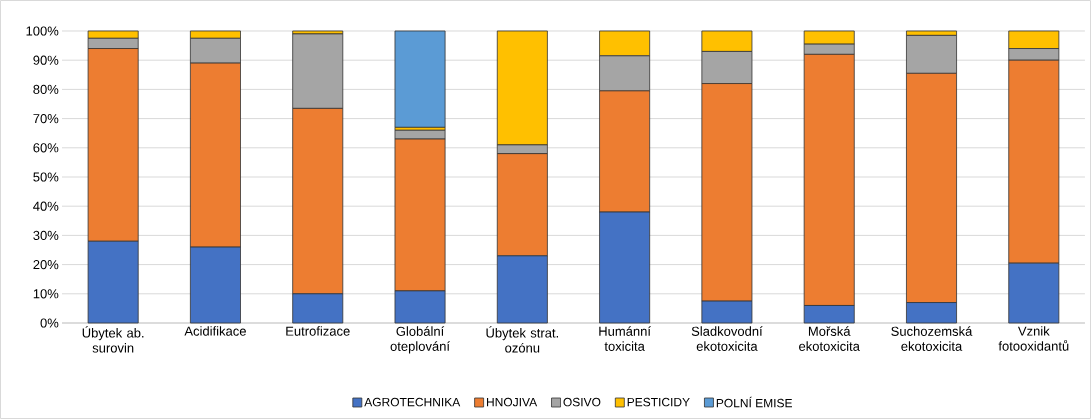  I want to click on y-tick-label: 30%, so click(46, 235).